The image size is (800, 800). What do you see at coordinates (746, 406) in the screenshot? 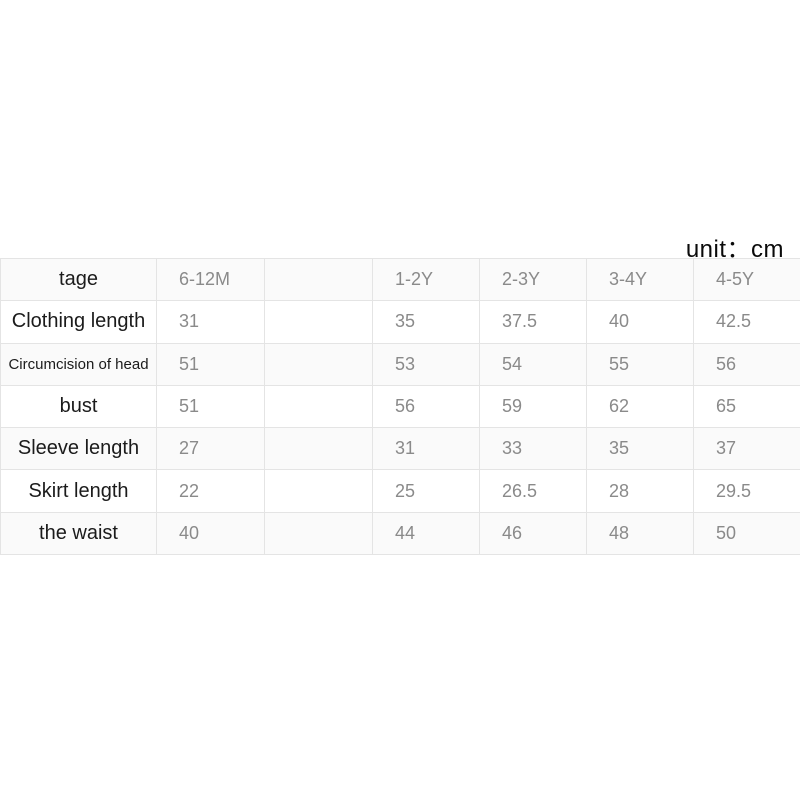
I see `table-cell: 65` at bounding box center [746, 406].